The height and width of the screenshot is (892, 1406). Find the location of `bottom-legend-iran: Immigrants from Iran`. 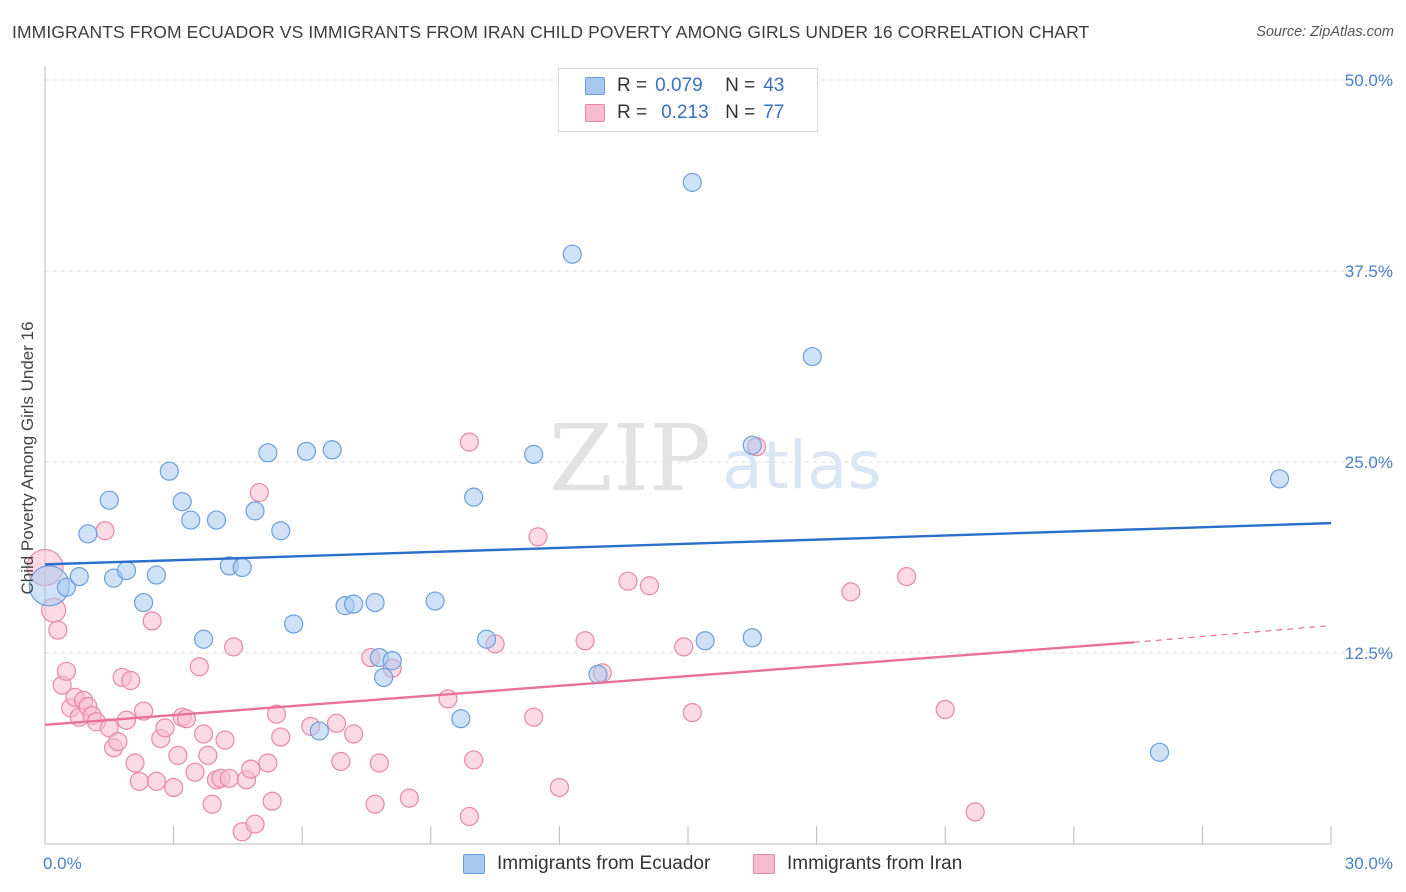

bottom-legend-iran: Immigrants from Iran is located at coordinates (857, 864).